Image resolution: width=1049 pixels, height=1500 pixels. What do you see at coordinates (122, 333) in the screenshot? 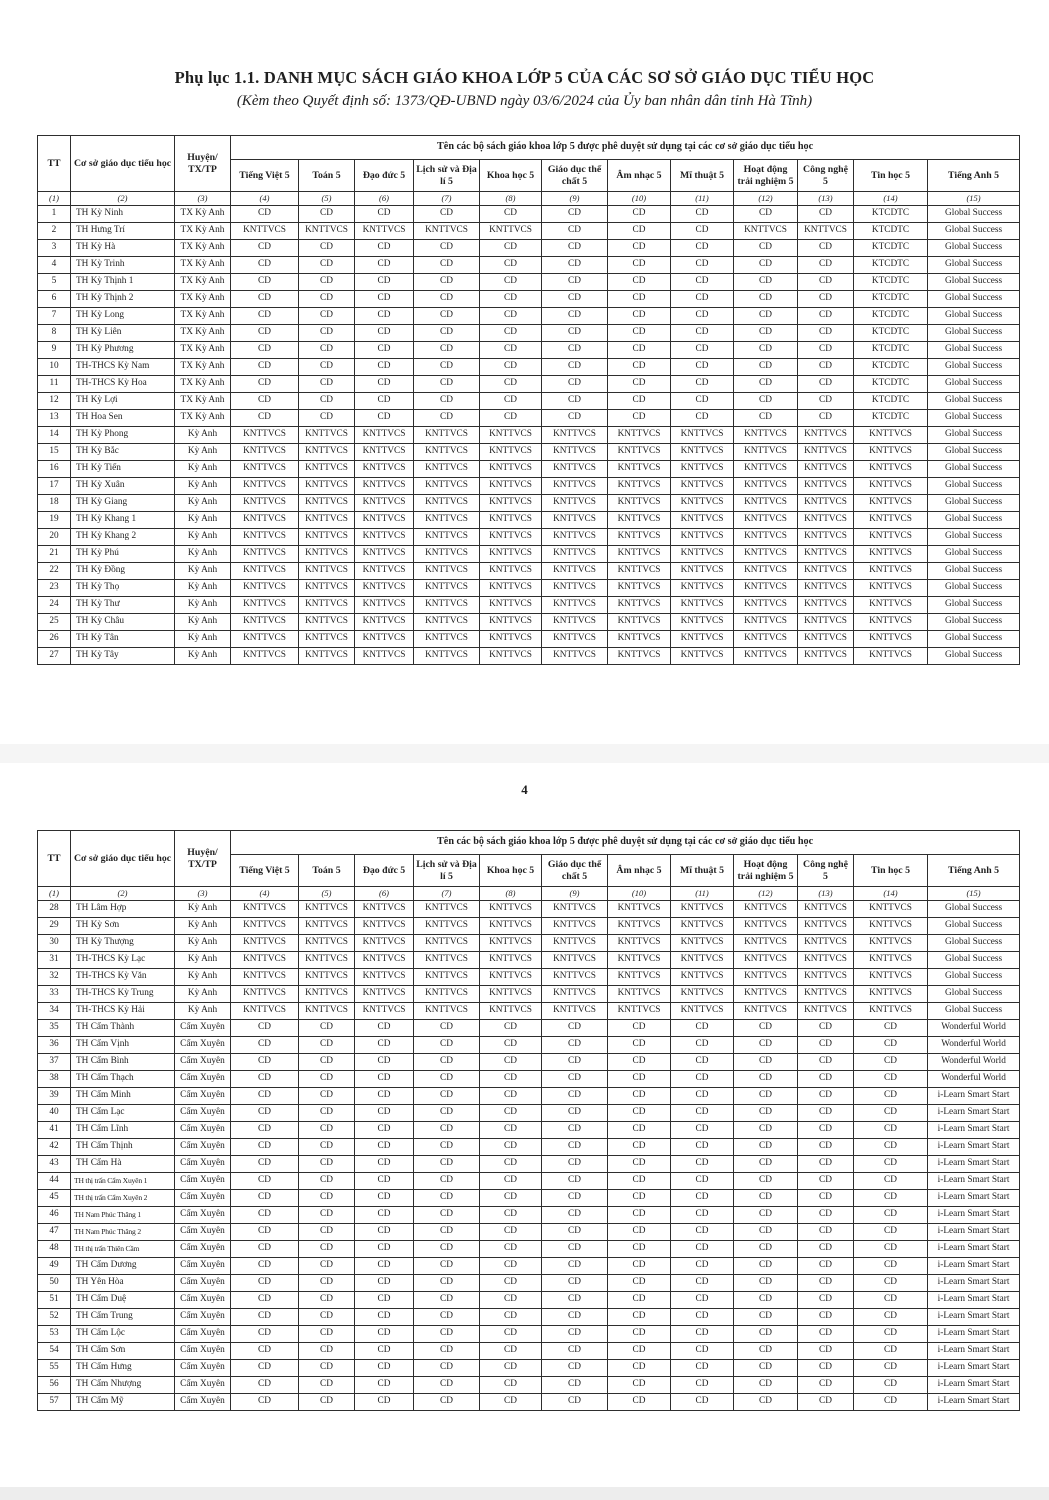
I see `cell-school-name: TH Kỳ Liên` at bounding box center [122, 333].